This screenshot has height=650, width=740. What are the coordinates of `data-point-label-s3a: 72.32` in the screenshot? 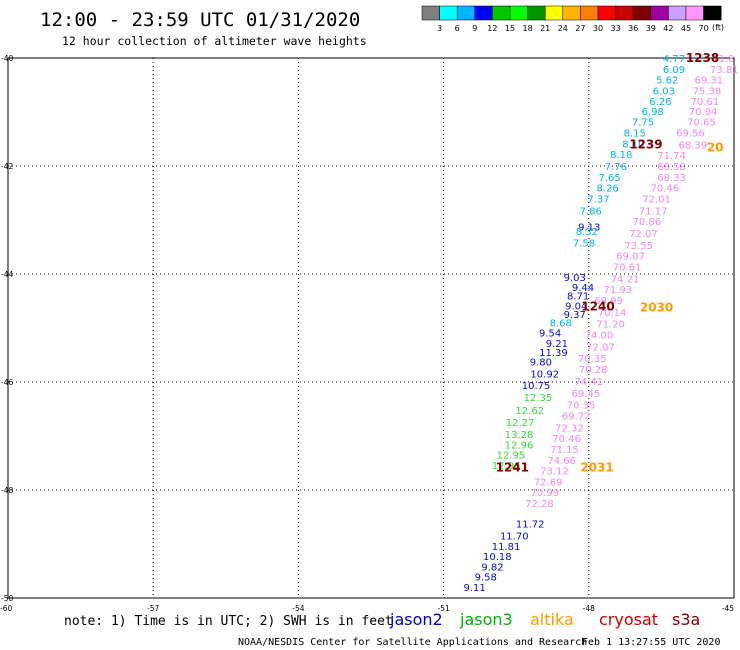 It's located at (569, 428).